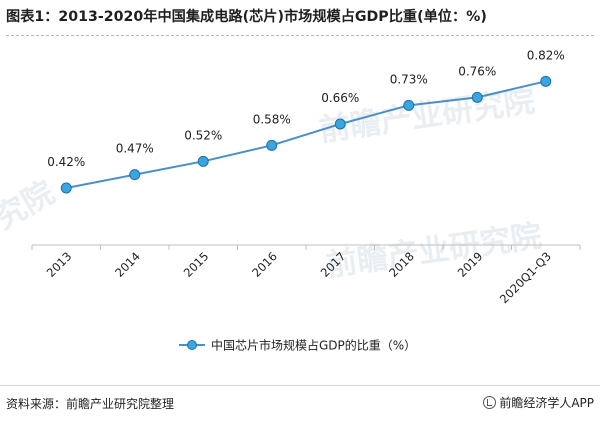 The width and height of the screenshot is (600, 422). Describe the element at coordinates (470, 264) in the screenshot. I see `x-tick-label: 2019` at that location.